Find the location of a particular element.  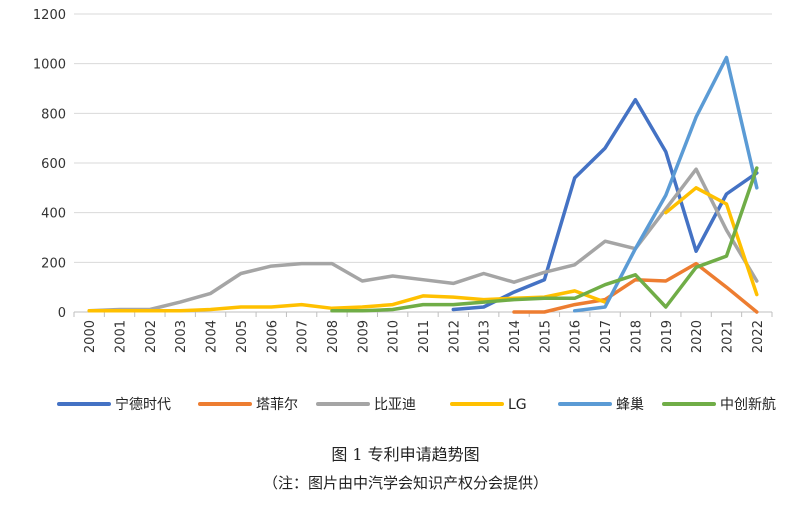

x-tick-label: 2007 is located at coordinates (303, 336).